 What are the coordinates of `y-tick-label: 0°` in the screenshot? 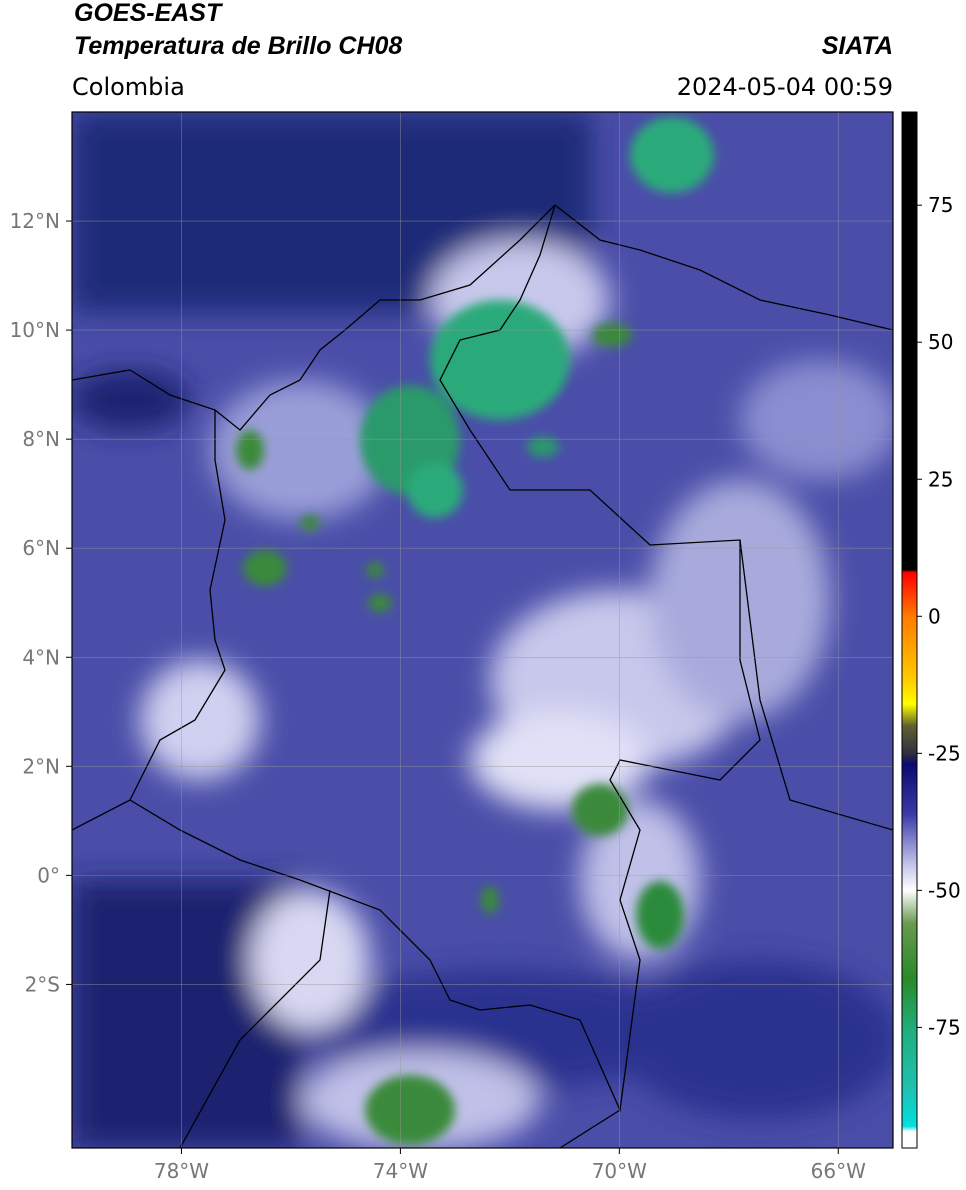 It's located at (48, 875).